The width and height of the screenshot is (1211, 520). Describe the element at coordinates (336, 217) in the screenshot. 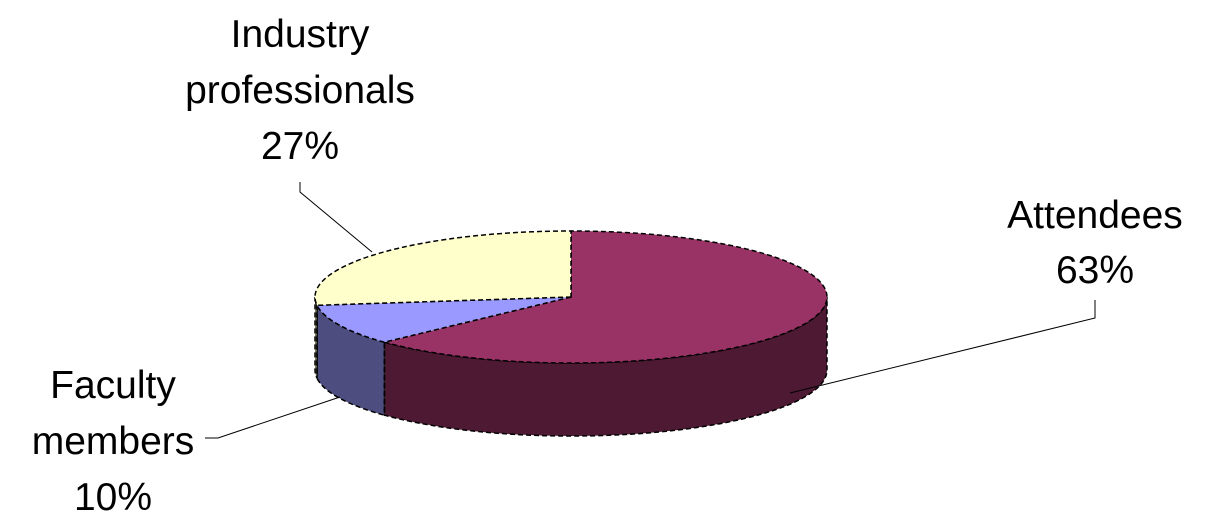

I see `leader-line-industry-professionals` at that location.